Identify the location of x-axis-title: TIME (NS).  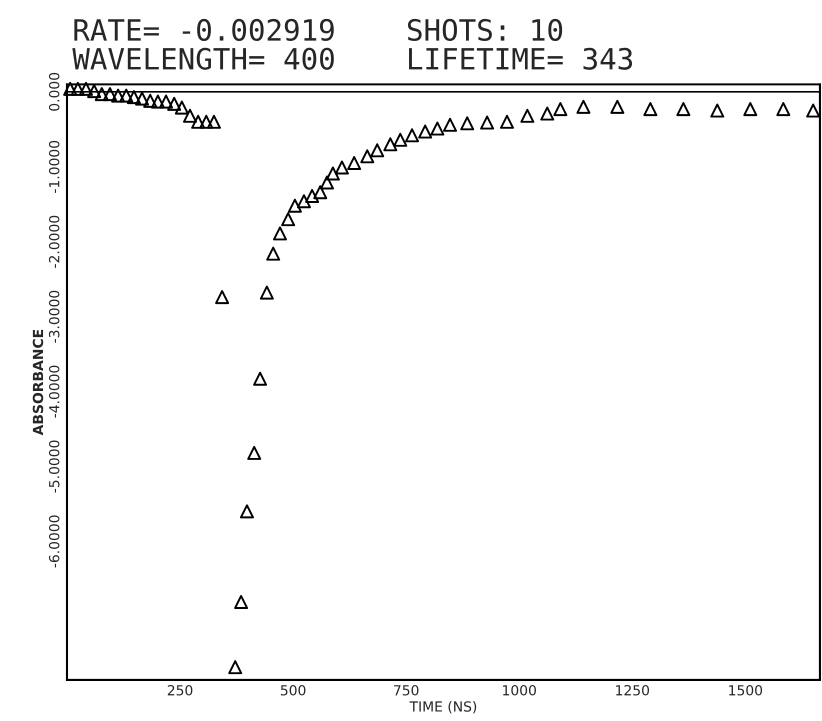
(443, 707).